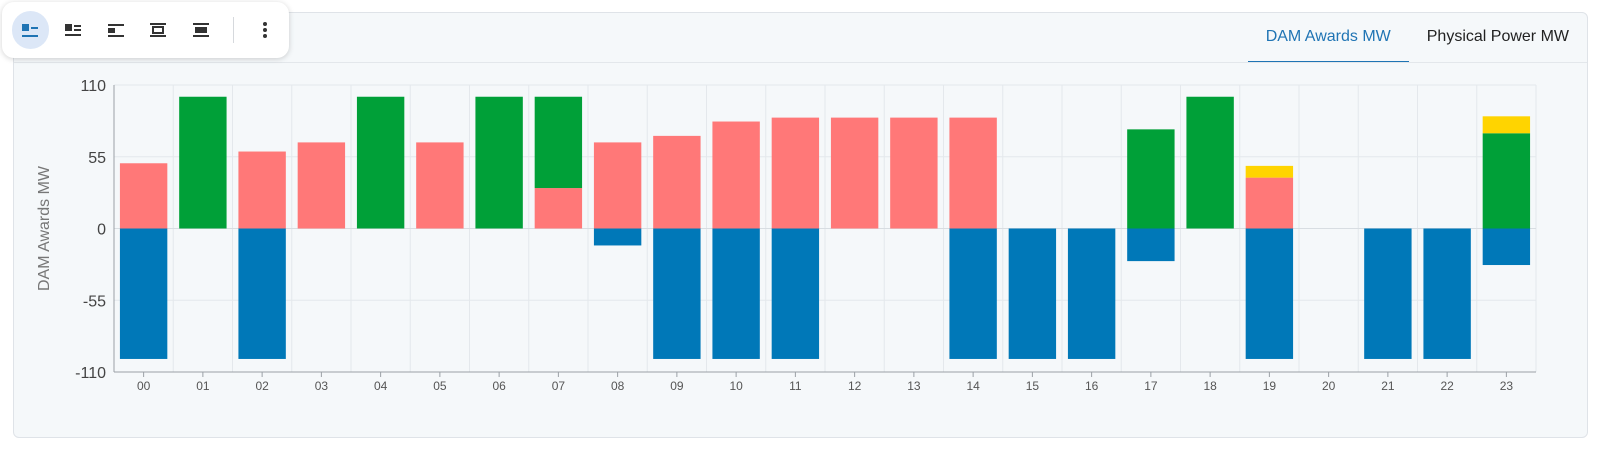 This screenshot has height=452, width=1600. Describe the element at coordinates (973, 386) in the screenshot. I see `x-tick-label: 14` at that location.